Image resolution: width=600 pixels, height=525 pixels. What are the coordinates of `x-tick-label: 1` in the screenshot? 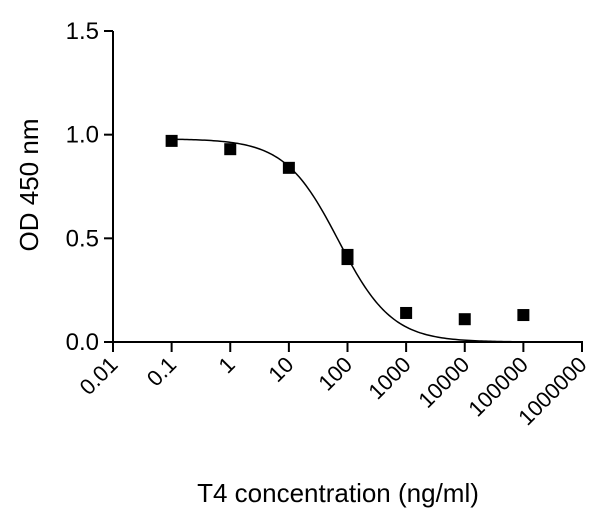 It's located at (226, 365).